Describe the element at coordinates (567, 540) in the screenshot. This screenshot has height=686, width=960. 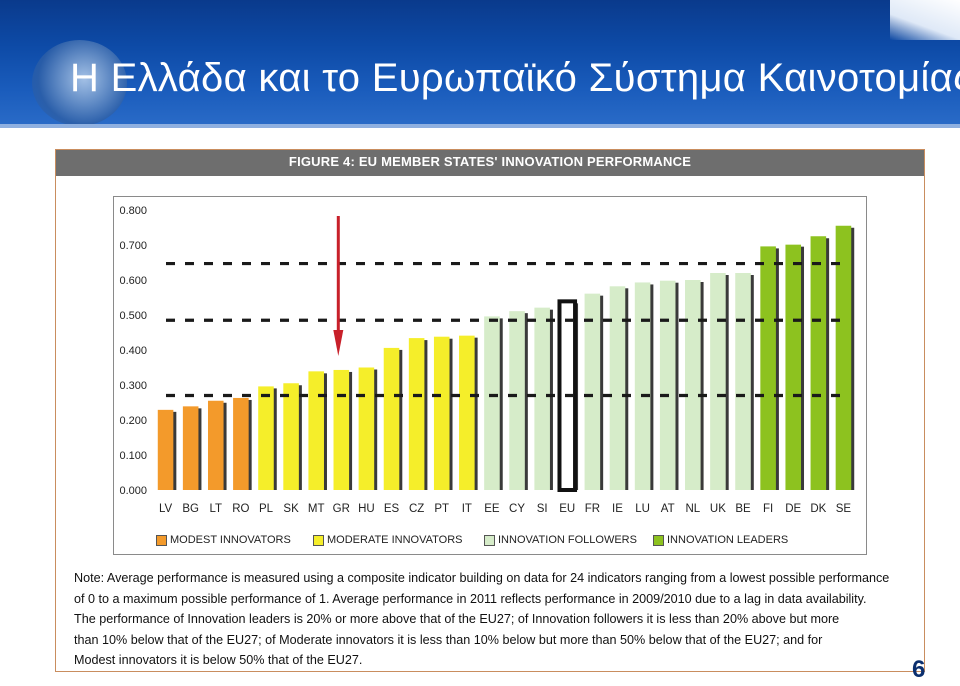
I see `legend-label: INNOVATION FOLLOWERS` at that location.